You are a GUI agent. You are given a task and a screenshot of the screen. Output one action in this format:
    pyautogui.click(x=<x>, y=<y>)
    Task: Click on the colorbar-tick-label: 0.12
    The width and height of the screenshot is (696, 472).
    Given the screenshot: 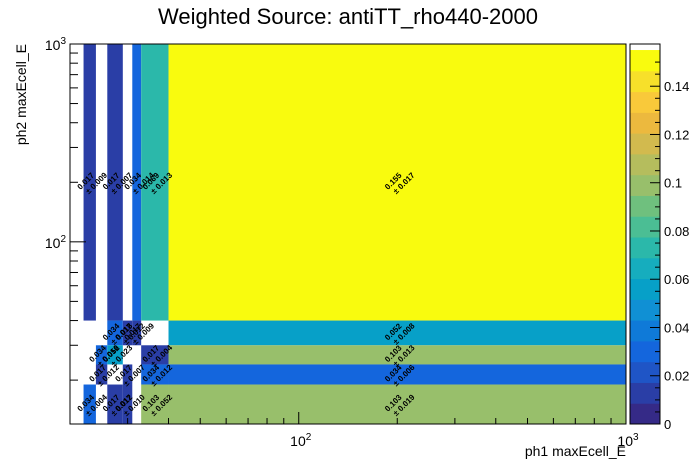 What is the action you would take?
    pyautogui.click(x=676, y=134)
    